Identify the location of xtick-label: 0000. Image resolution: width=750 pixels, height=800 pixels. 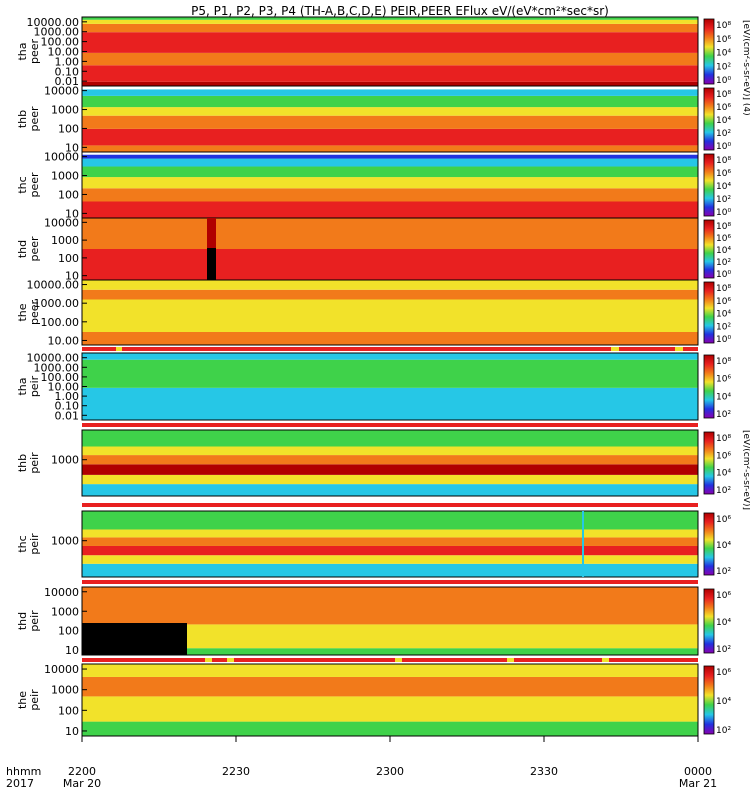
(698, 771).